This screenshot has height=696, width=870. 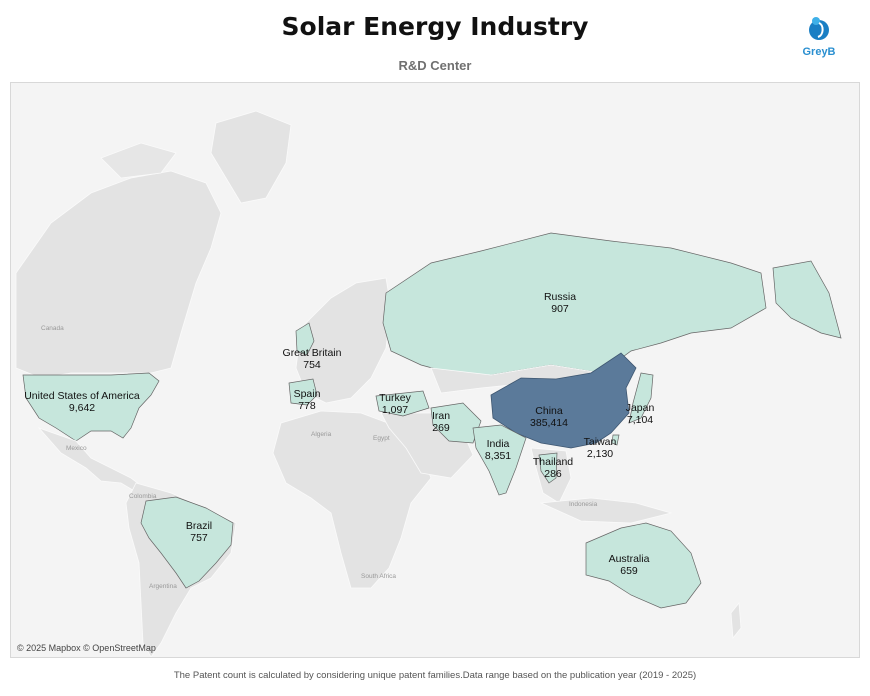 What do you see at coordinates (629, 559) in the screenshot?
I see `country-name: Australia` at bounding box center [629, 559].